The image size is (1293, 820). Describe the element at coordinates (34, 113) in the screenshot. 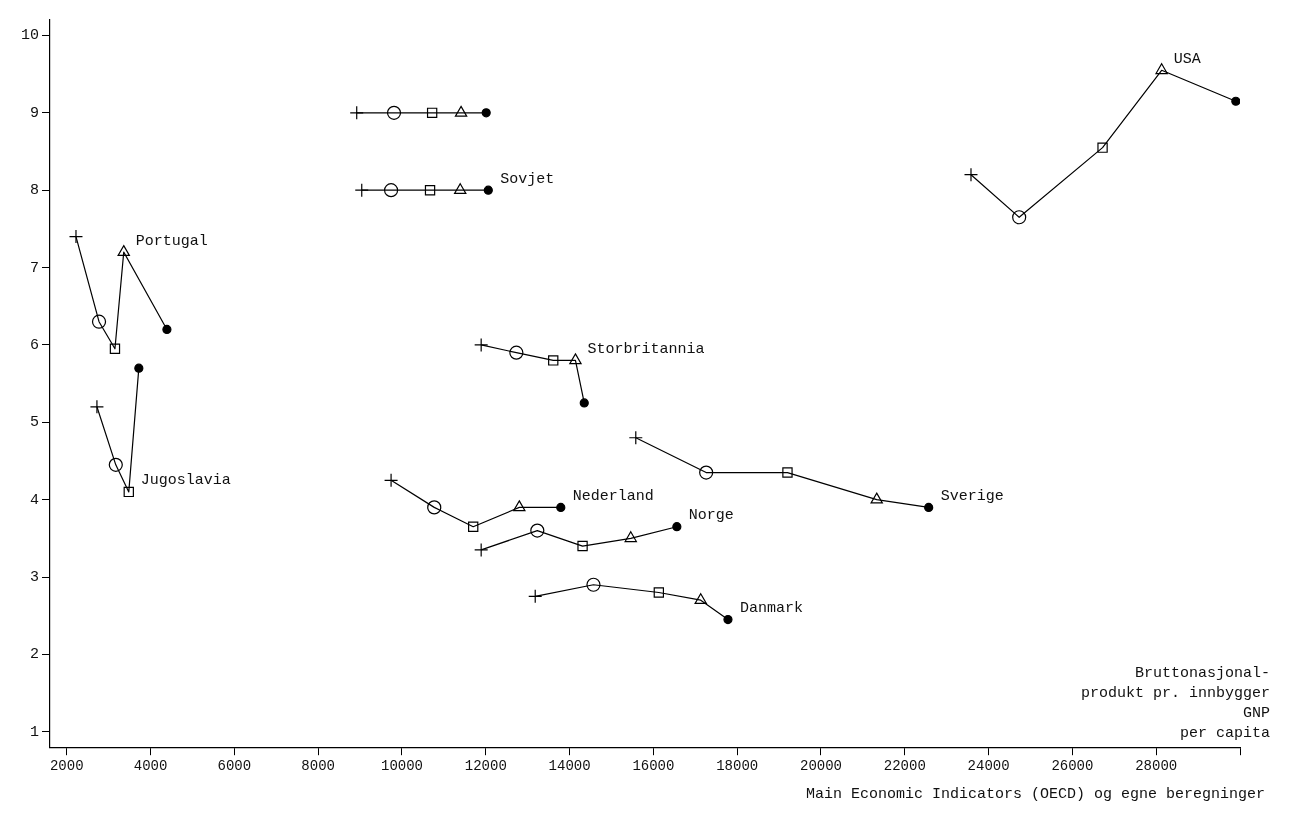

I see `y-tick-label: 9` at that location.